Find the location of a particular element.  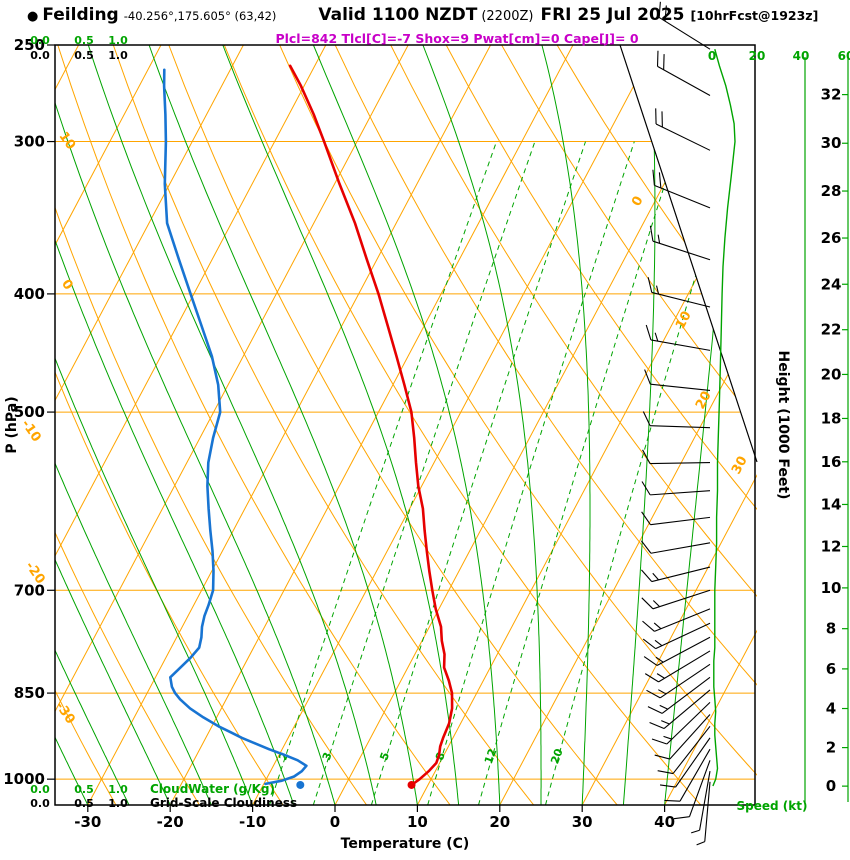

svg-text: 24 is located at coordinates (831, 284).